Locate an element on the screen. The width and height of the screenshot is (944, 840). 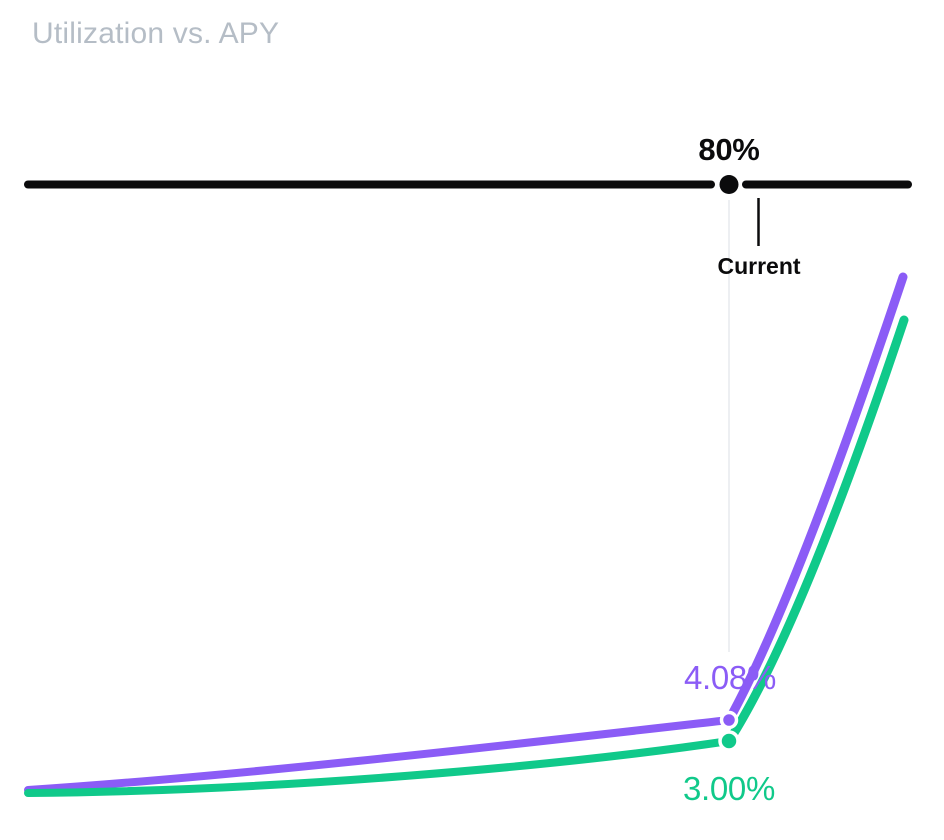
apy-curve-green-steep is located at coordinates (816, 530).